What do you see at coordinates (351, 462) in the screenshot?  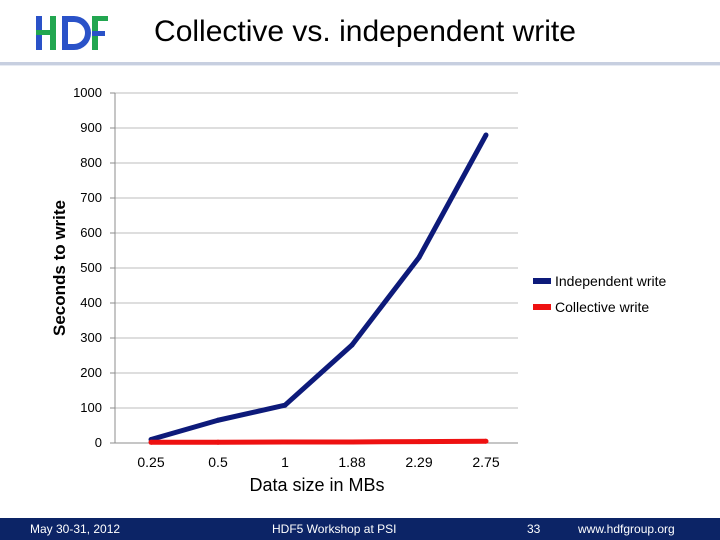 I see `x-tick-label-1.88: 1.88` at bounding box center [351, 462].